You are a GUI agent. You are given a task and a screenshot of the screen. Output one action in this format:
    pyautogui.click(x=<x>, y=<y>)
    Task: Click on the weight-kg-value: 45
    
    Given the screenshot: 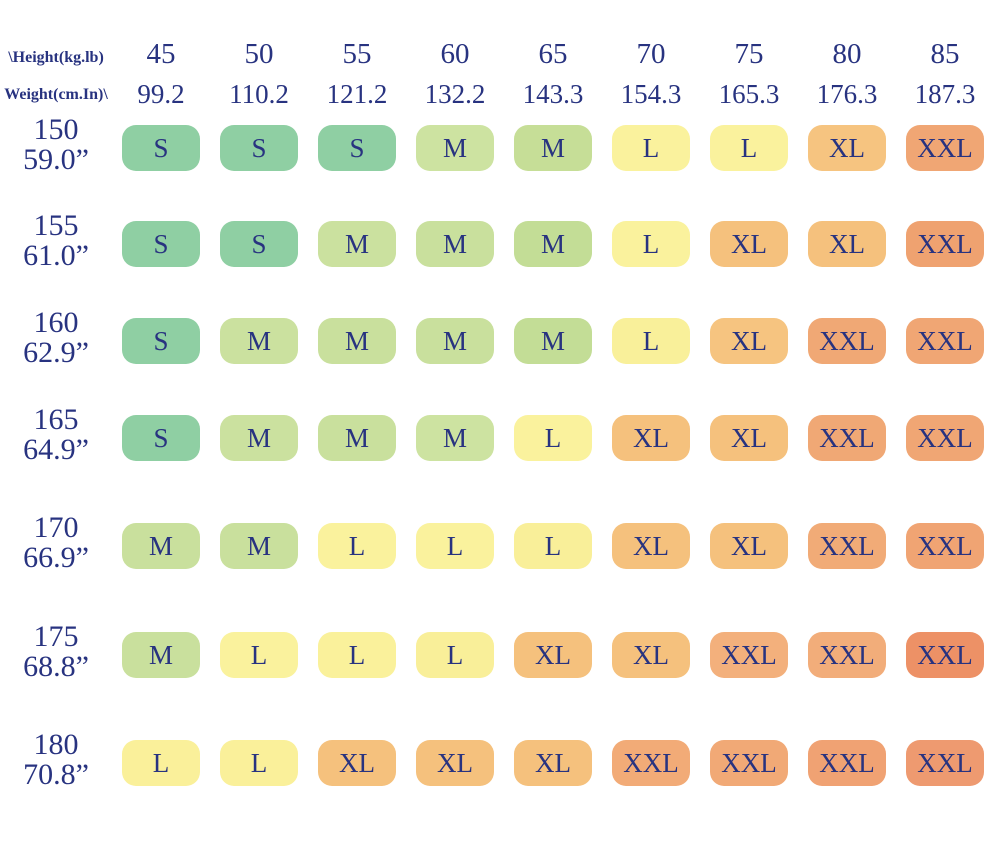 What is the action you would take?
    pyautogui.click(x=161, y=54)
    